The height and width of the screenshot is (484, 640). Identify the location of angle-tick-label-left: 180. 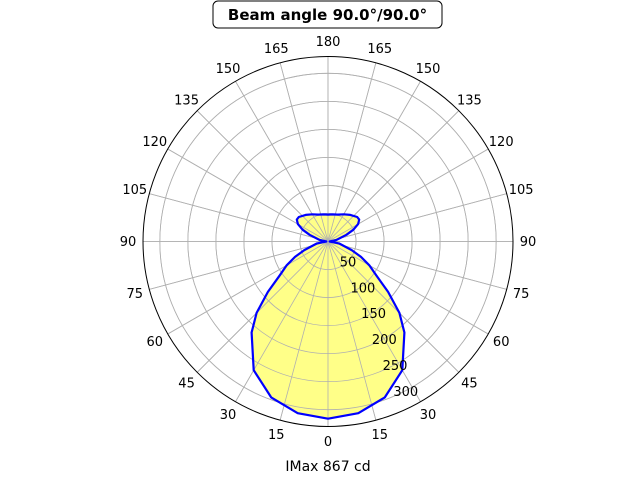
(328, 42).